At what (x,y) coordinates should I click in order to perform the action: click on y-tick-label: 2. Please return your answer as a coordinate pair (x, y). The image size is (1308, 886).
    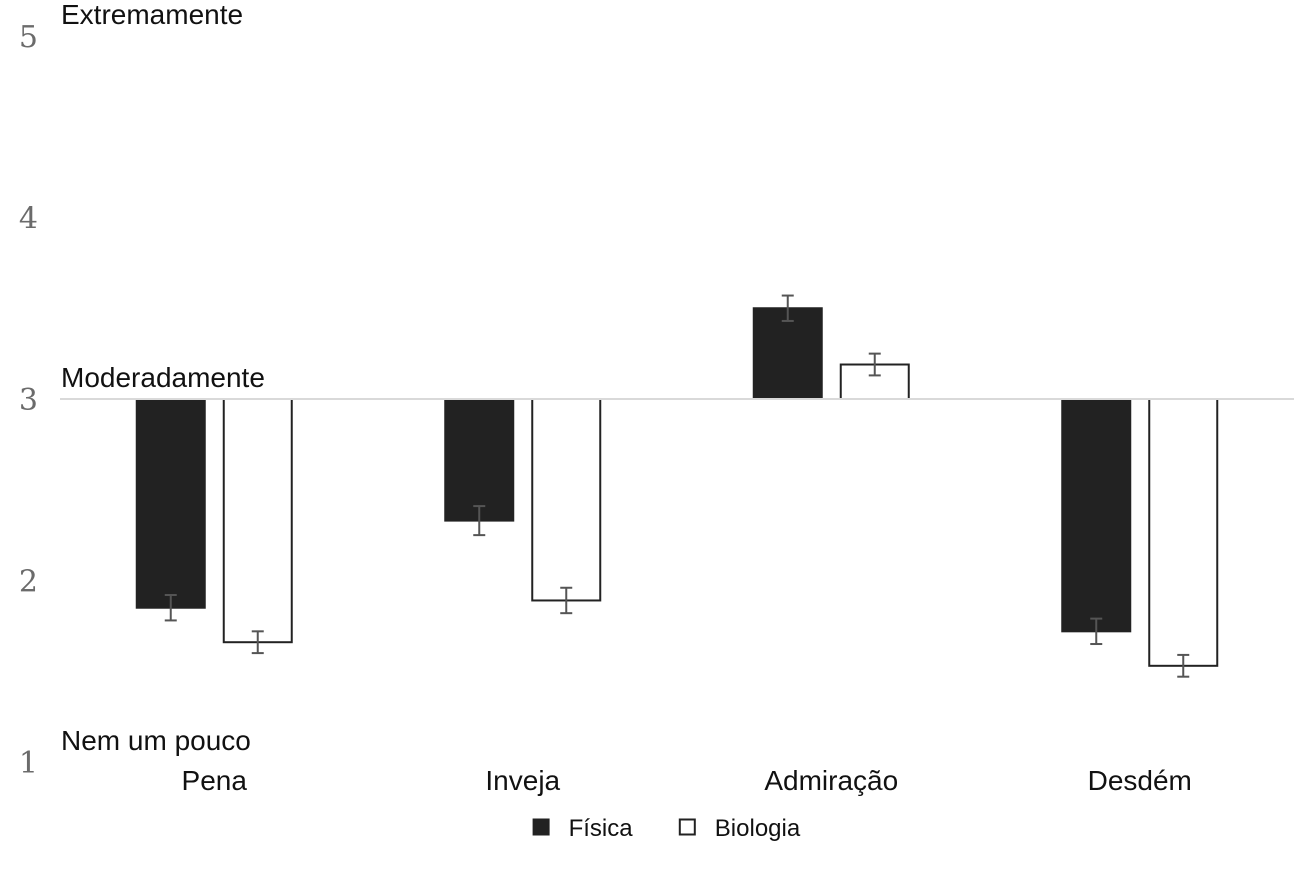
    Looking at the image, I should click on (28, 582).